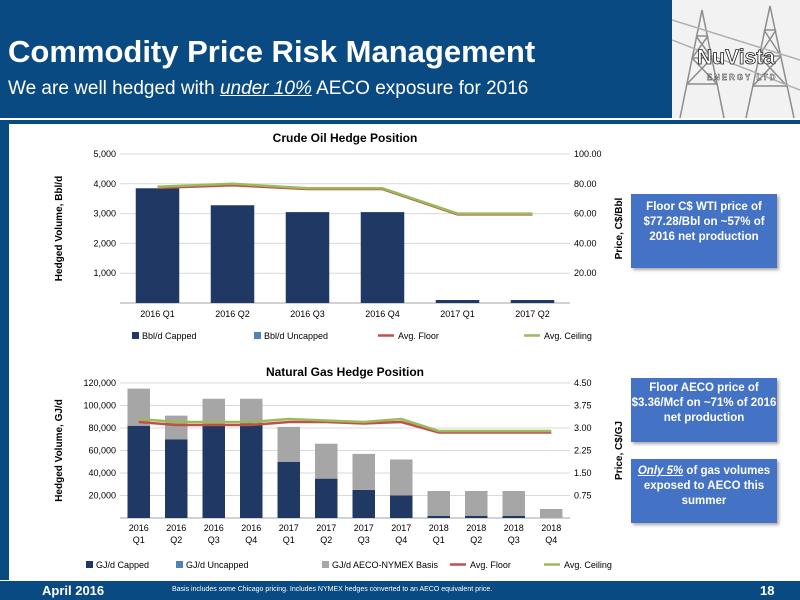 This screenshot has height=600, width=800. What do you see at coordinates (619, 450) in the screenshot?
I see `y2-axis-title: Price, C$/GJ` at bounding box center [619, 450].